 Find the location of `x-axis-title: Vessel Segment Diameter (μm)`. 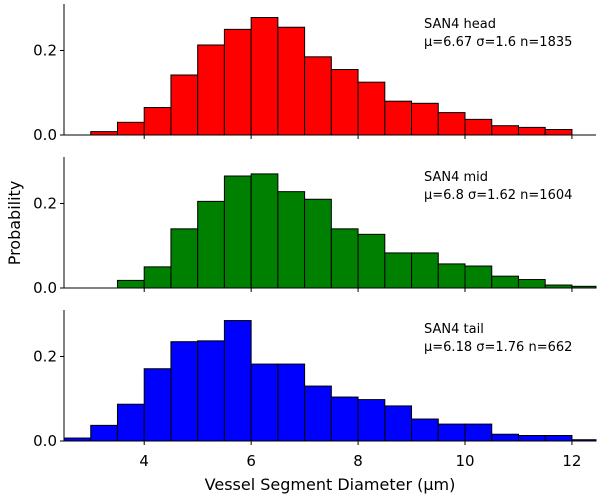

x-axis-title: Vessel Segment Diameter (μm) is located at coordinates (330, 484).